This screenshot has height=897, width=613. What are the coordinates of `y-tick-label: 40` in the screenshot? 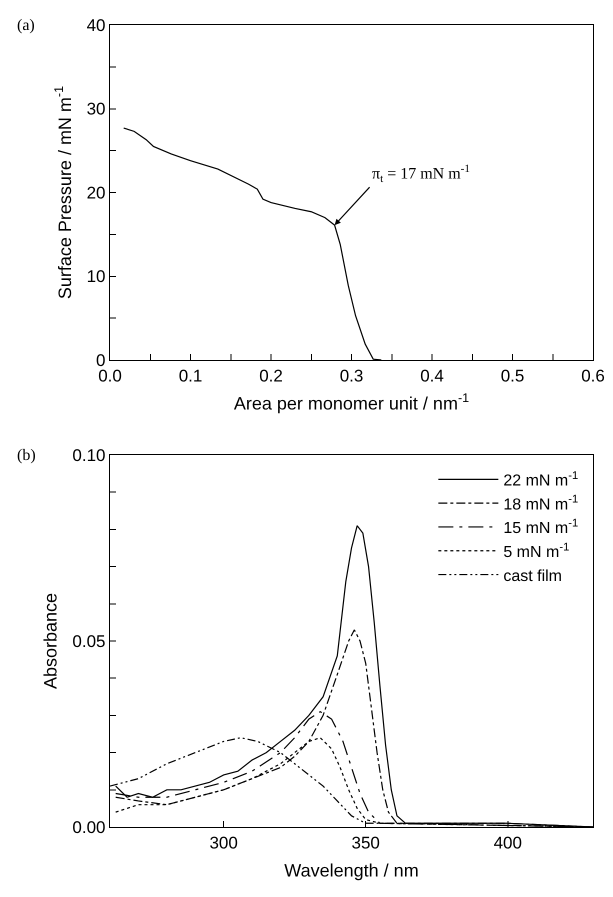 It's located at (96, 25).